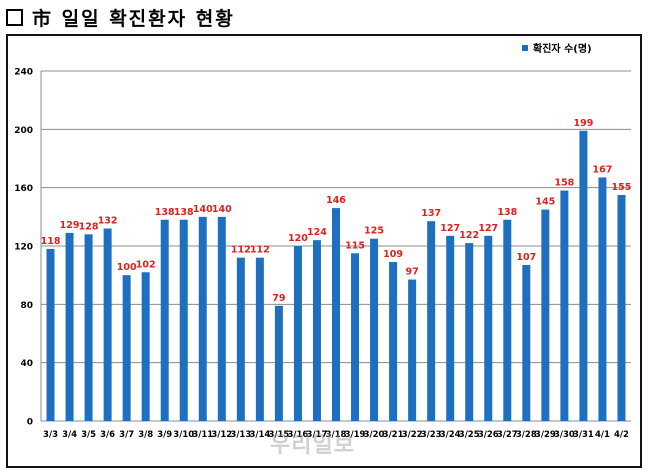 This screenshot has width=650, height=473. I want to click on checkbox-icon, so click(14, 17).